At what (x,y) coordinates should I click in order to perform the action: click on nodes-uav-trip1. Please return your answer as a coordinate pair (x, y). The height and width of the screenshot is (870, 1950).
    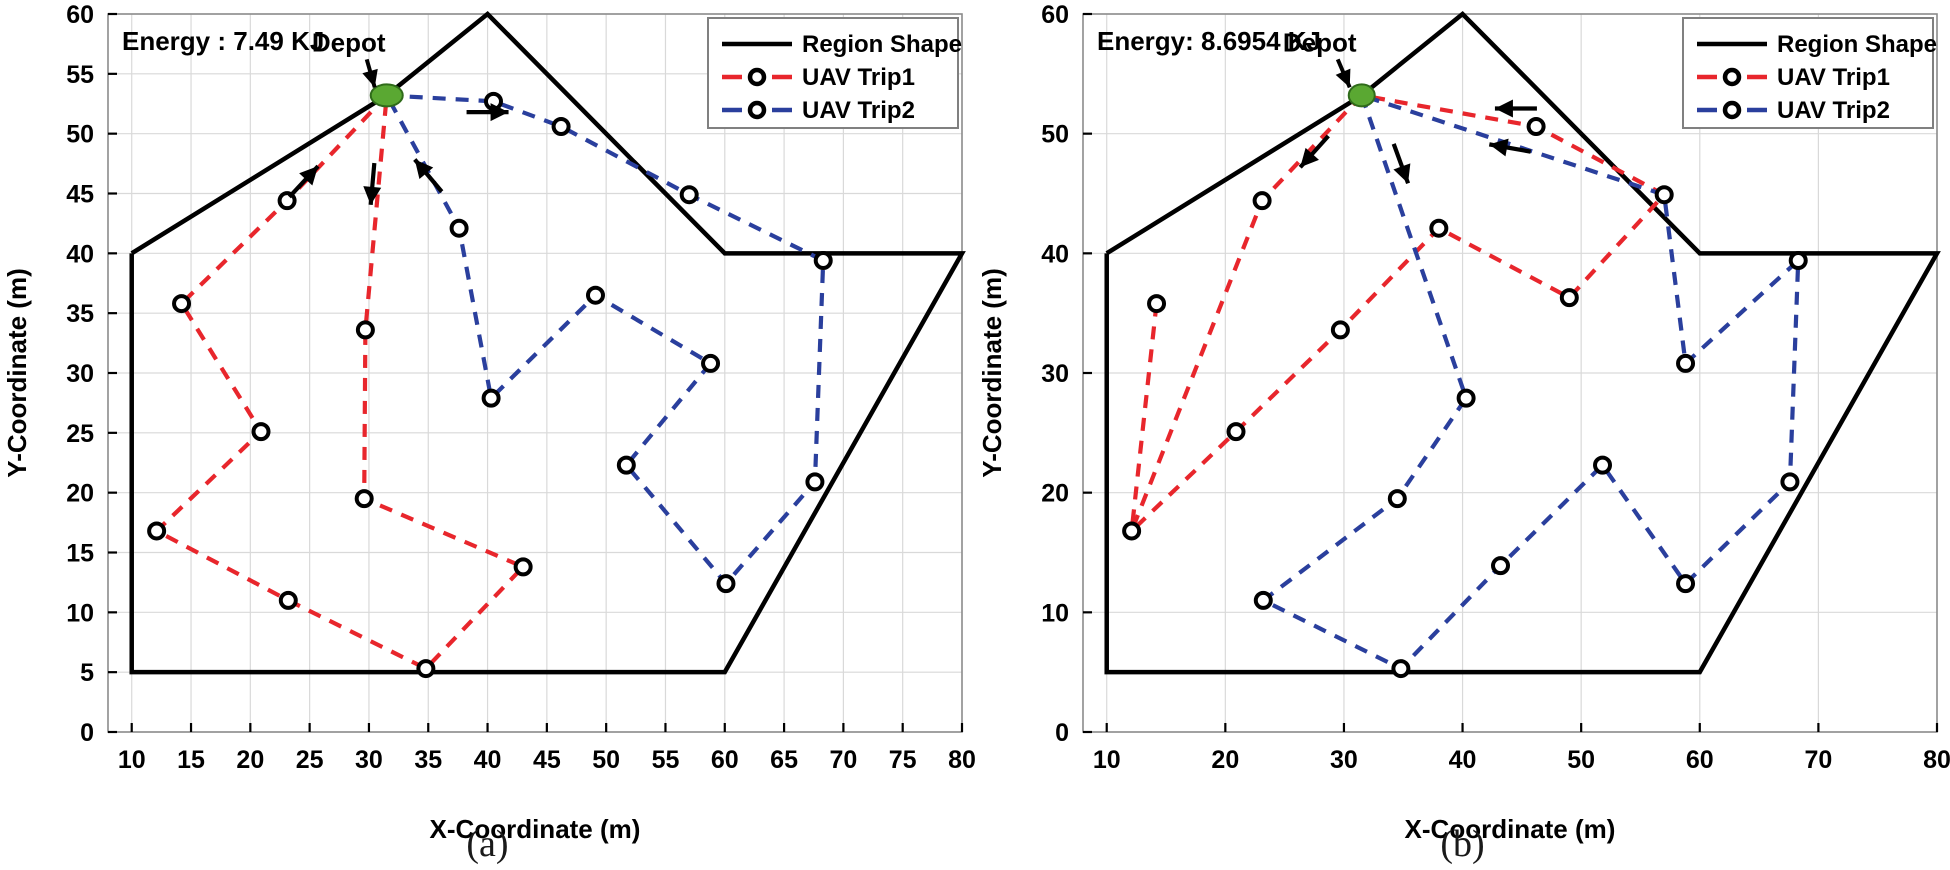
    Looking at the image, I should click on (1398, 328).